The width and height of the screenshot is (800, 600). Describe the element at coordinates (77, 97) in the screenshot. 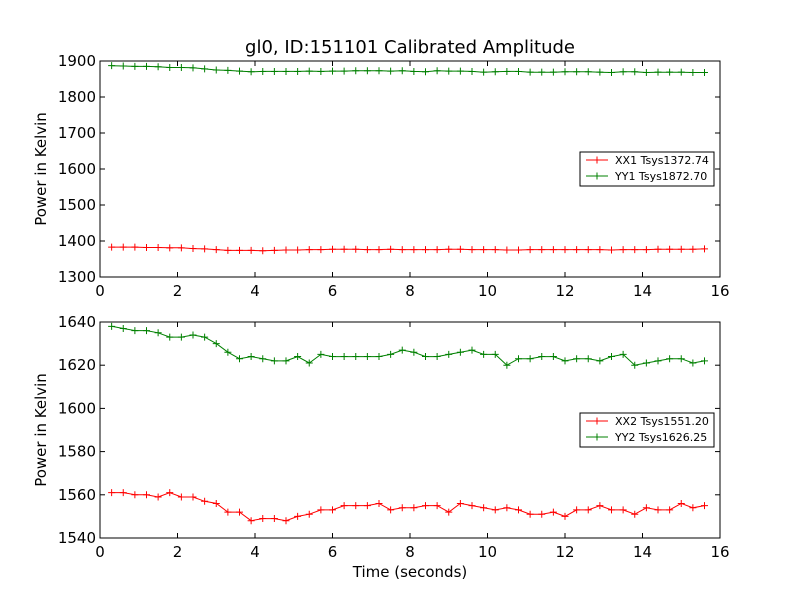

I see `y-tick-label: 1800` at that location.